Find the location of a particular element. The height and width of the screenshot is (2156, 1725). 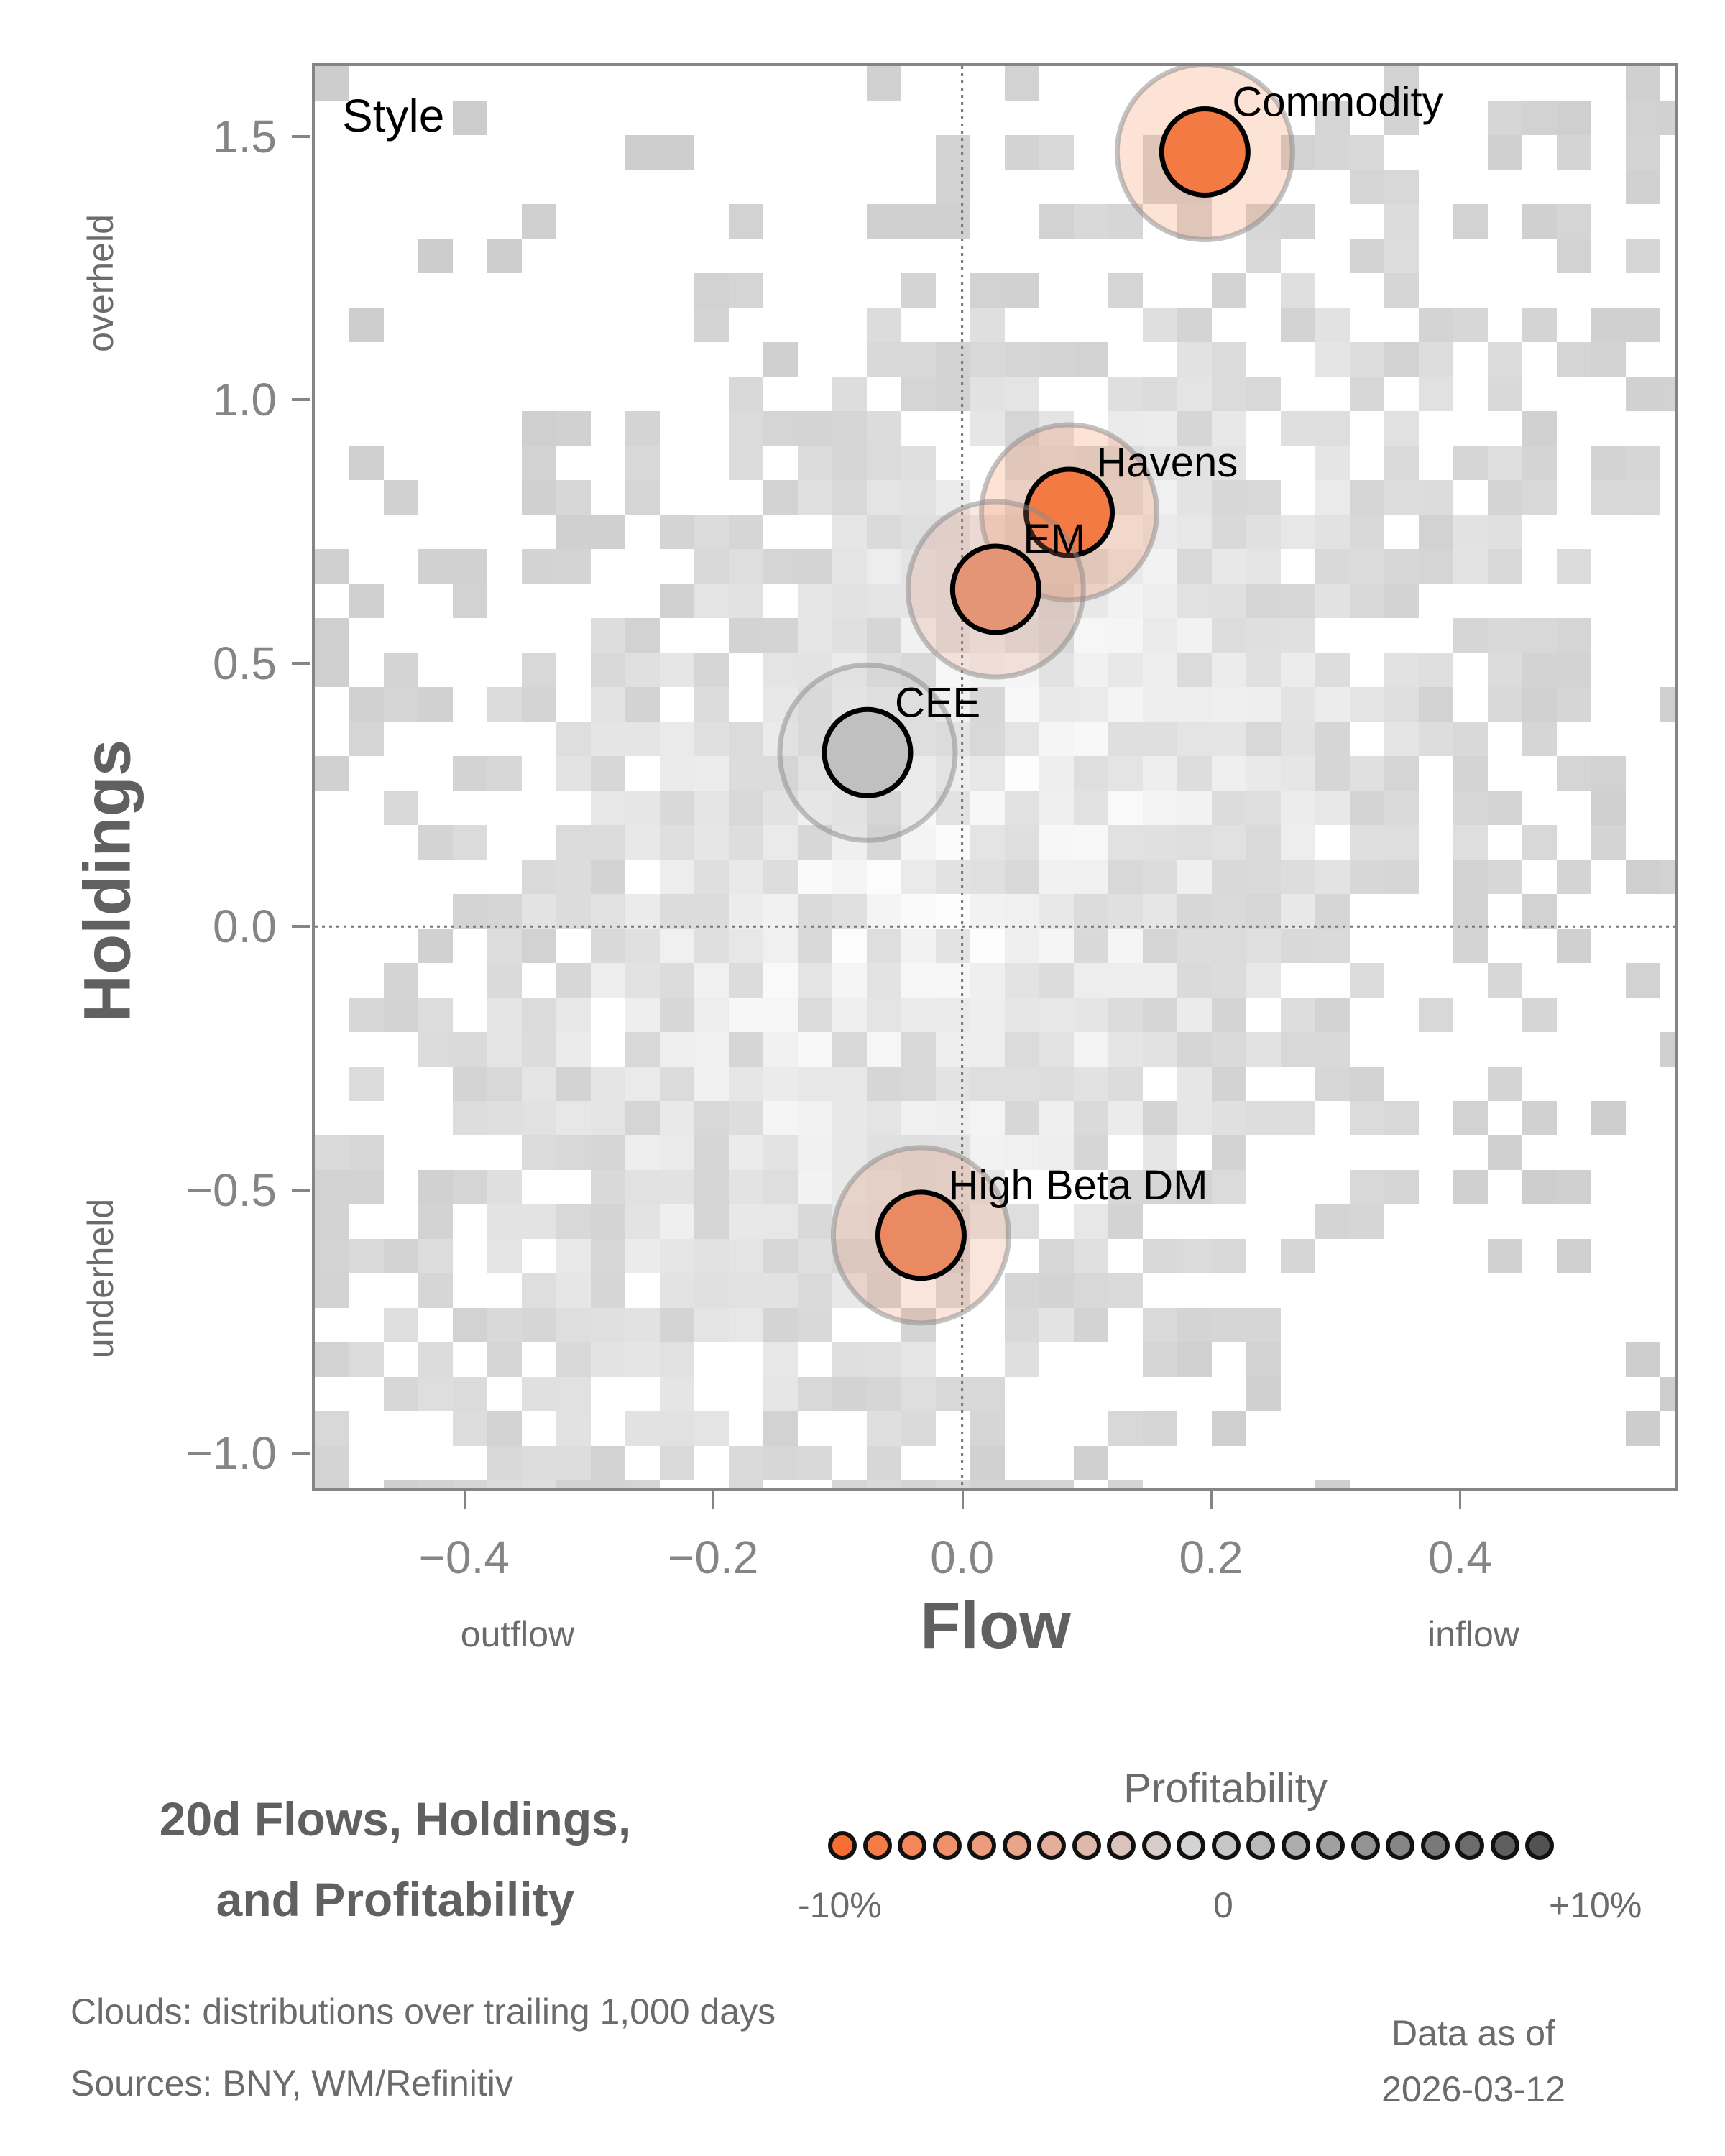

y-tick-label: 1.0 is located at coordinates (245, 400).